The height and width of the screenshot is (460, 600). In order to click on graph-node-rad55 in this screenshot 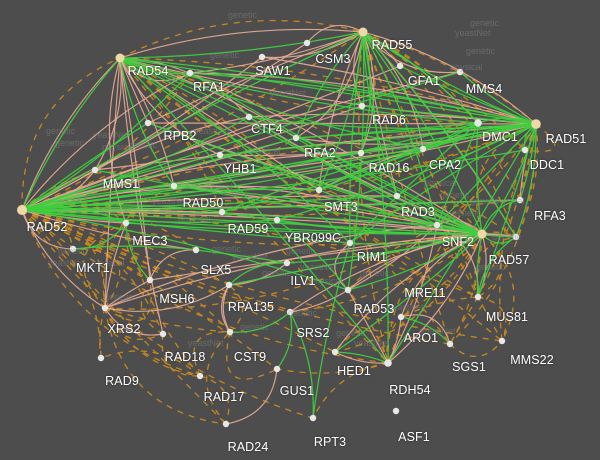, I will do `click(363, 32)`.